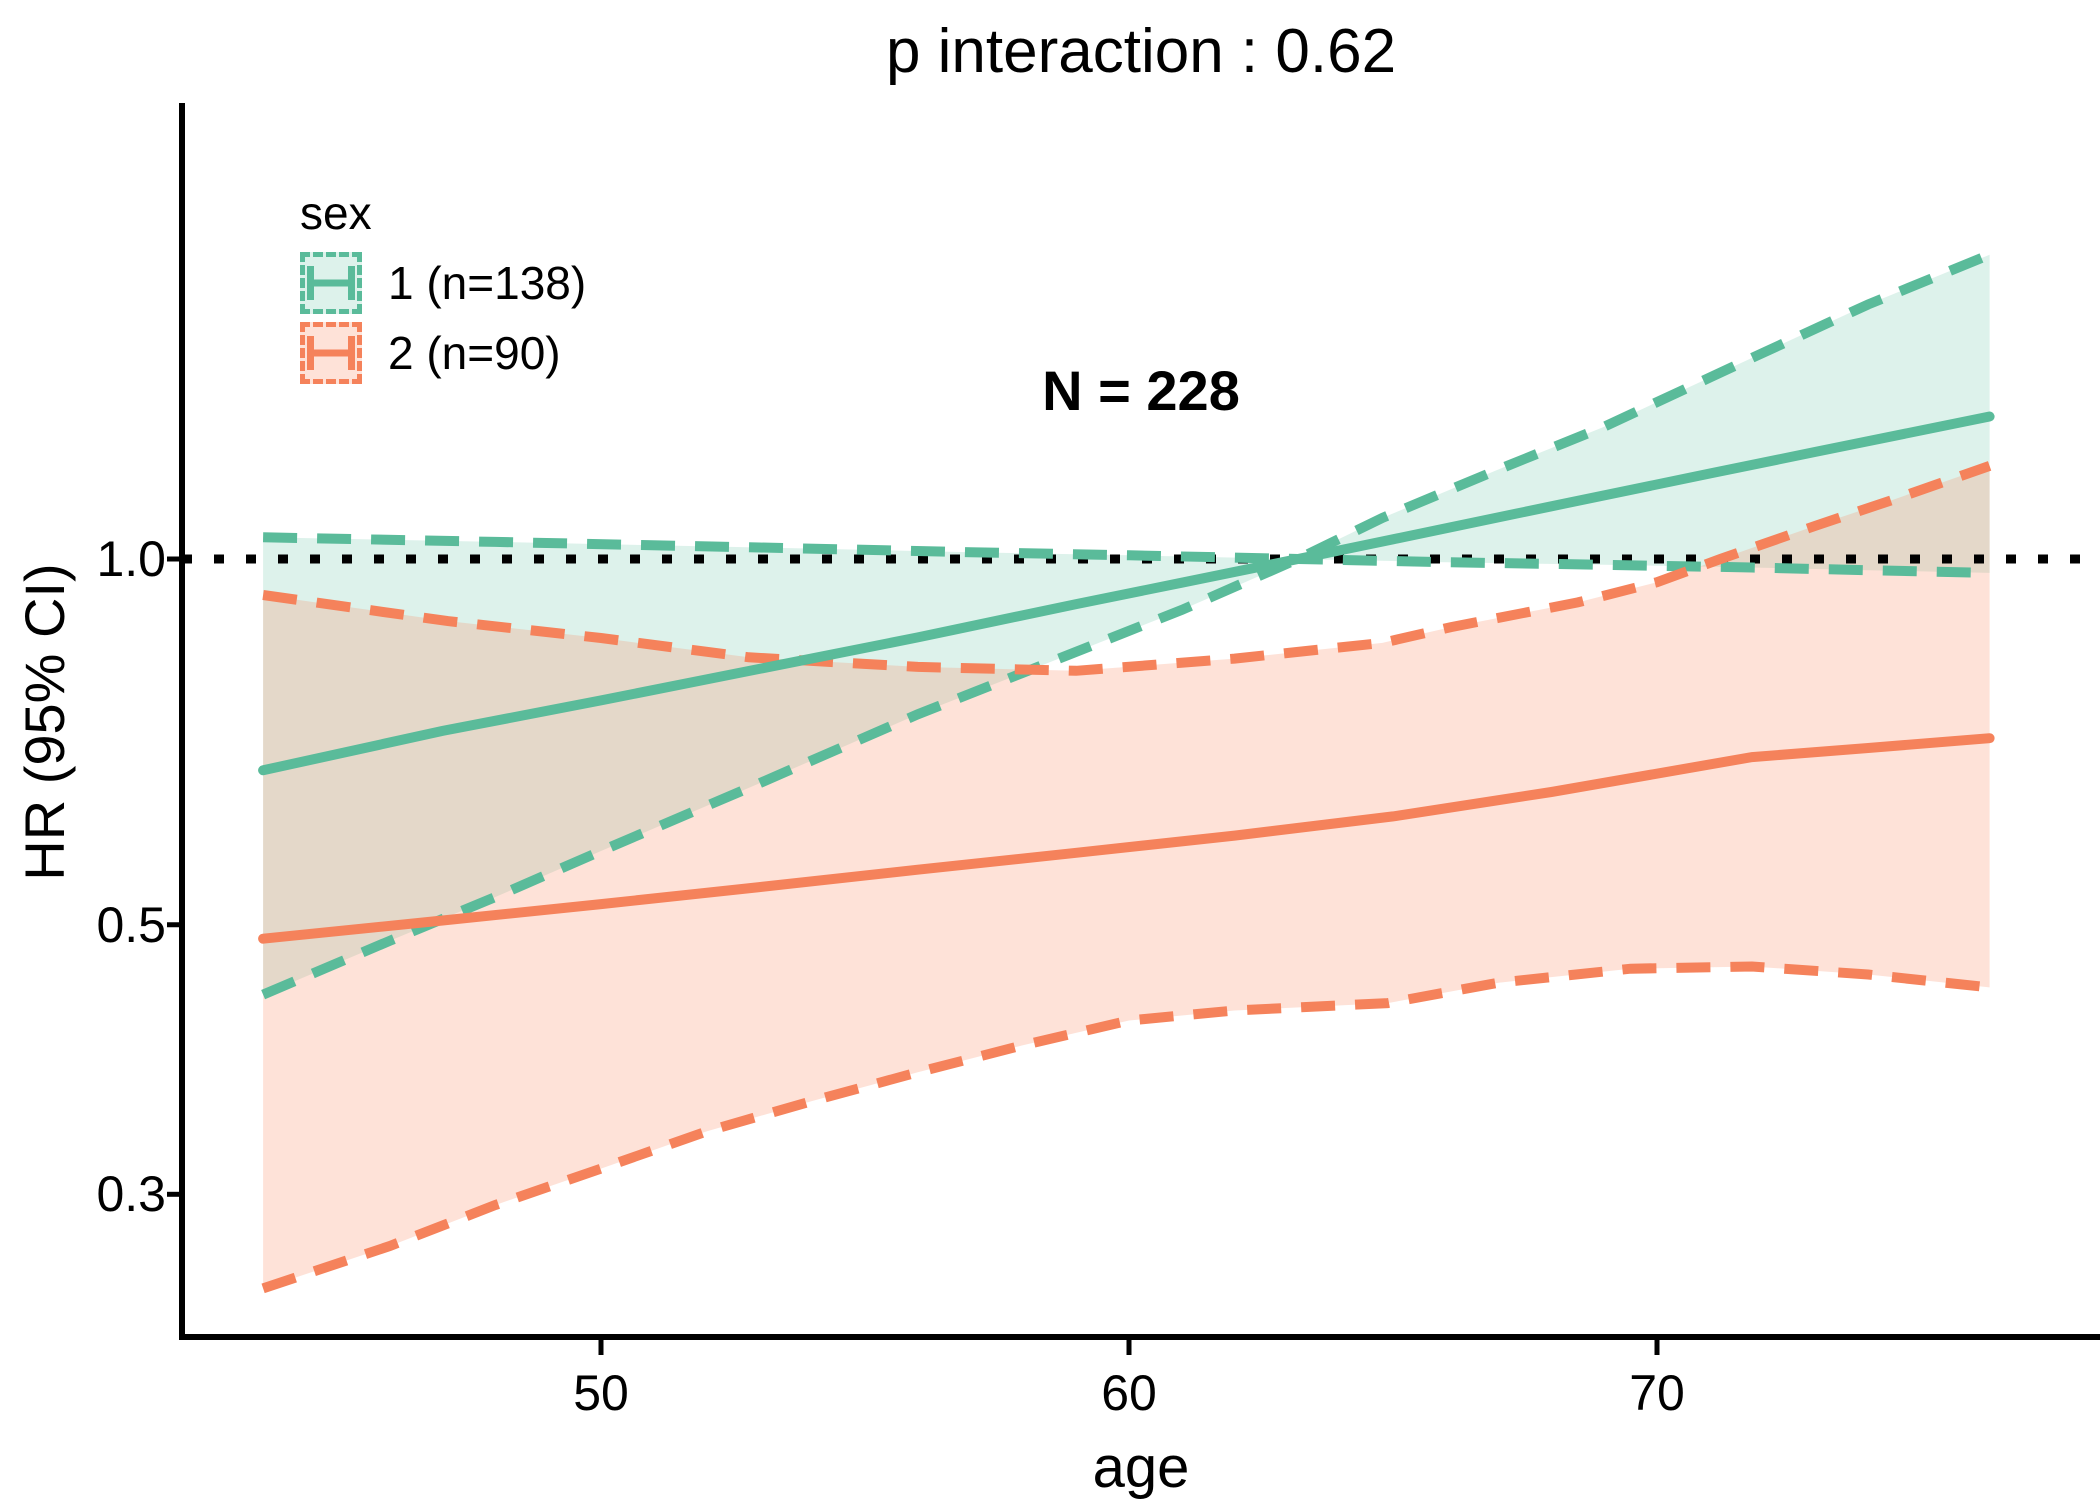 This screenshot has height=1500, width=2100. What do you see at coordinates (474, 353) in the screenshot?
I see `legend-label-sex2: 2 (n=90)` at bounding box center [474, 353].